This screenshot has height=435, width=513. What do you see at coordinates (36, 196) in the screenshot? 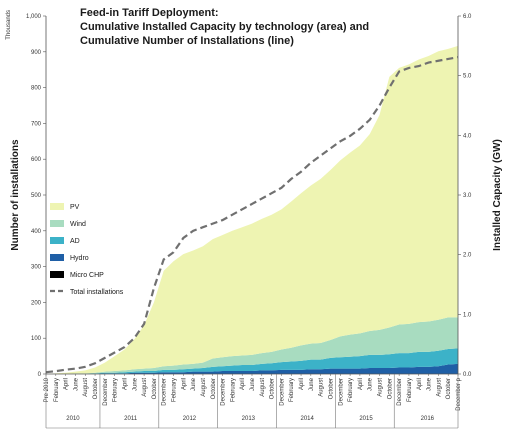
I see `left-tick-label: 500` at bounding box center [36, 196].